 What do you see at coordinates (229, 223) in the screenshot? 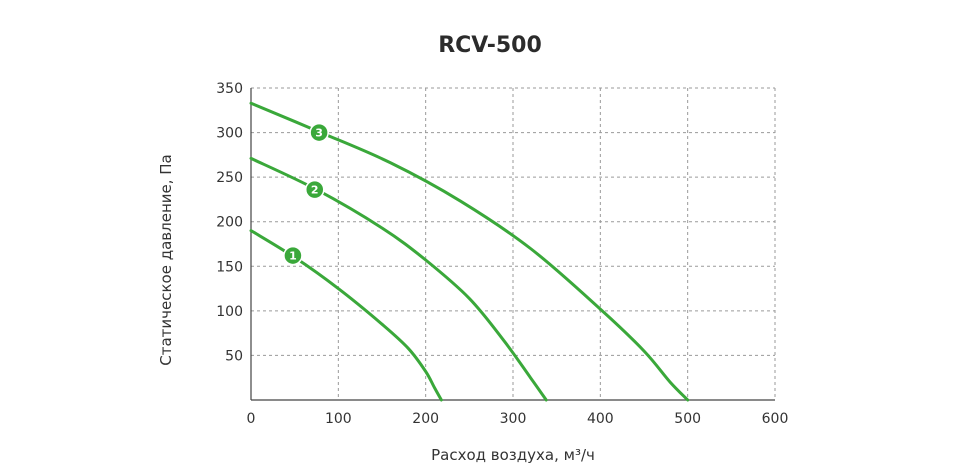
I see `y-tick-label: 200` at bounding box center [229, 223].